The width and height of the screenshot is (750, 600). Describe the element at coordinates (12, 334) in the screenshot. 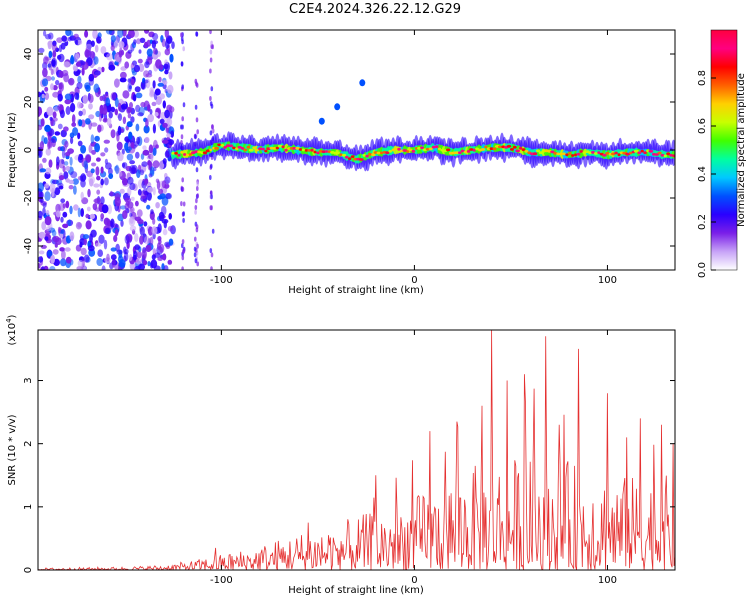

I see `snr-y-multiplier-base: (x10` at that location.